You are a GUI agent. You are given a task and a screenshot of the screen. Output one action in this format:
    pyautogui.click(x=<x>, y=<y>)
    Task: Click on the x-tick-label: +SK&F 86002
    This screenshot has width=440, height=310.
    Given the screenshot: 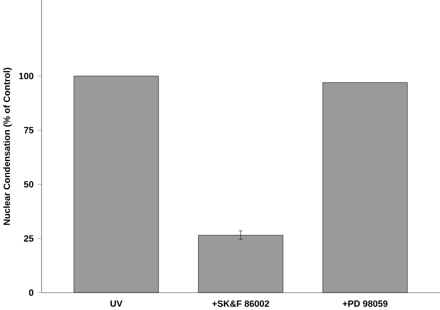 What is the action you would take?
    pyautogui.click(x=241, y=303)
    